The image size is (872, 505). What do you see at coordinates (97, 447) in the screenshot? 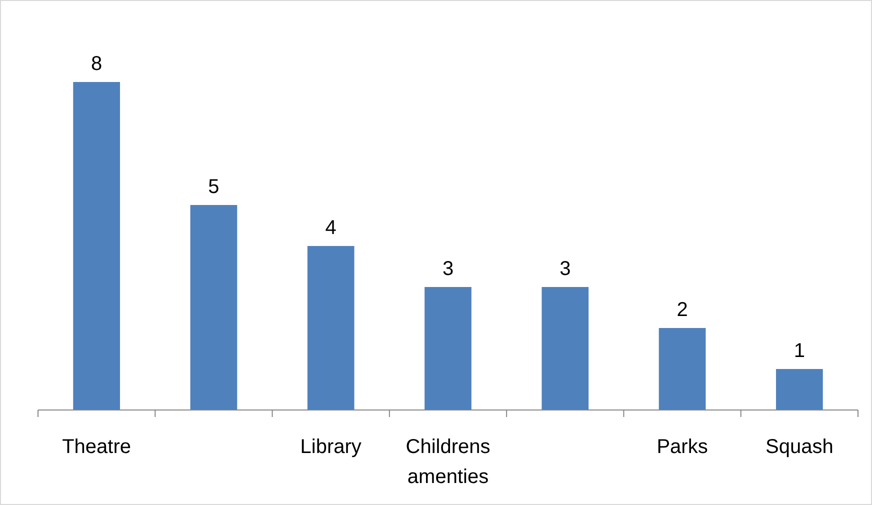
I see `x-tick-label: Theatre` at bounding box center [97, 447].